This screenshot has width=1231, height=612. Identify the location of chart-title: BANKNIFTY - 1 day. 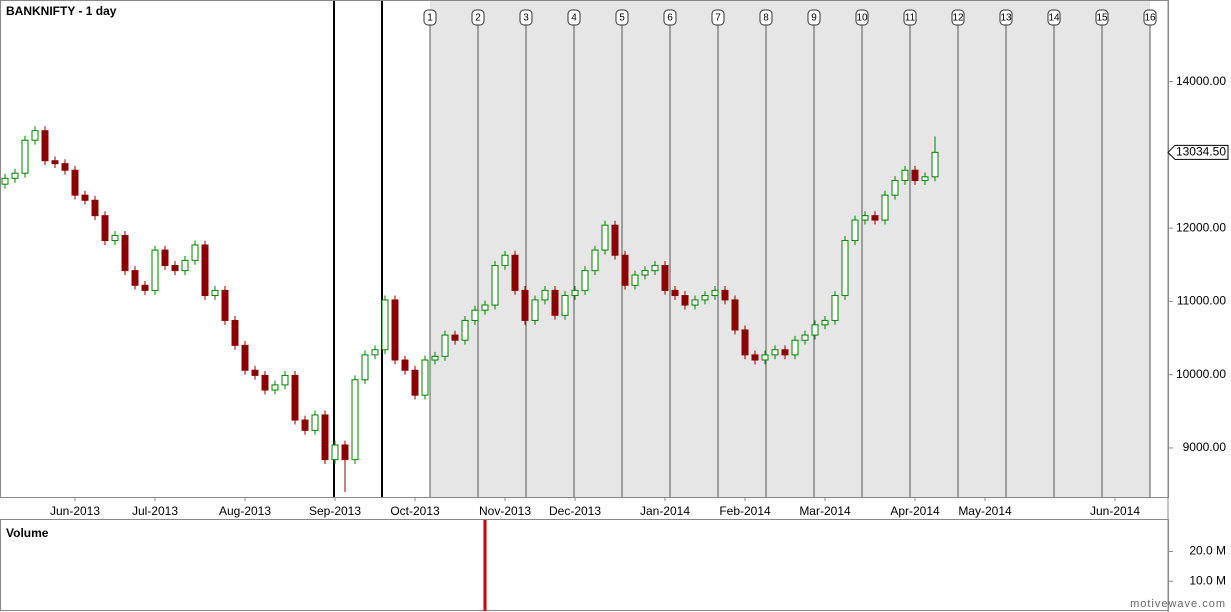
(61, 11).